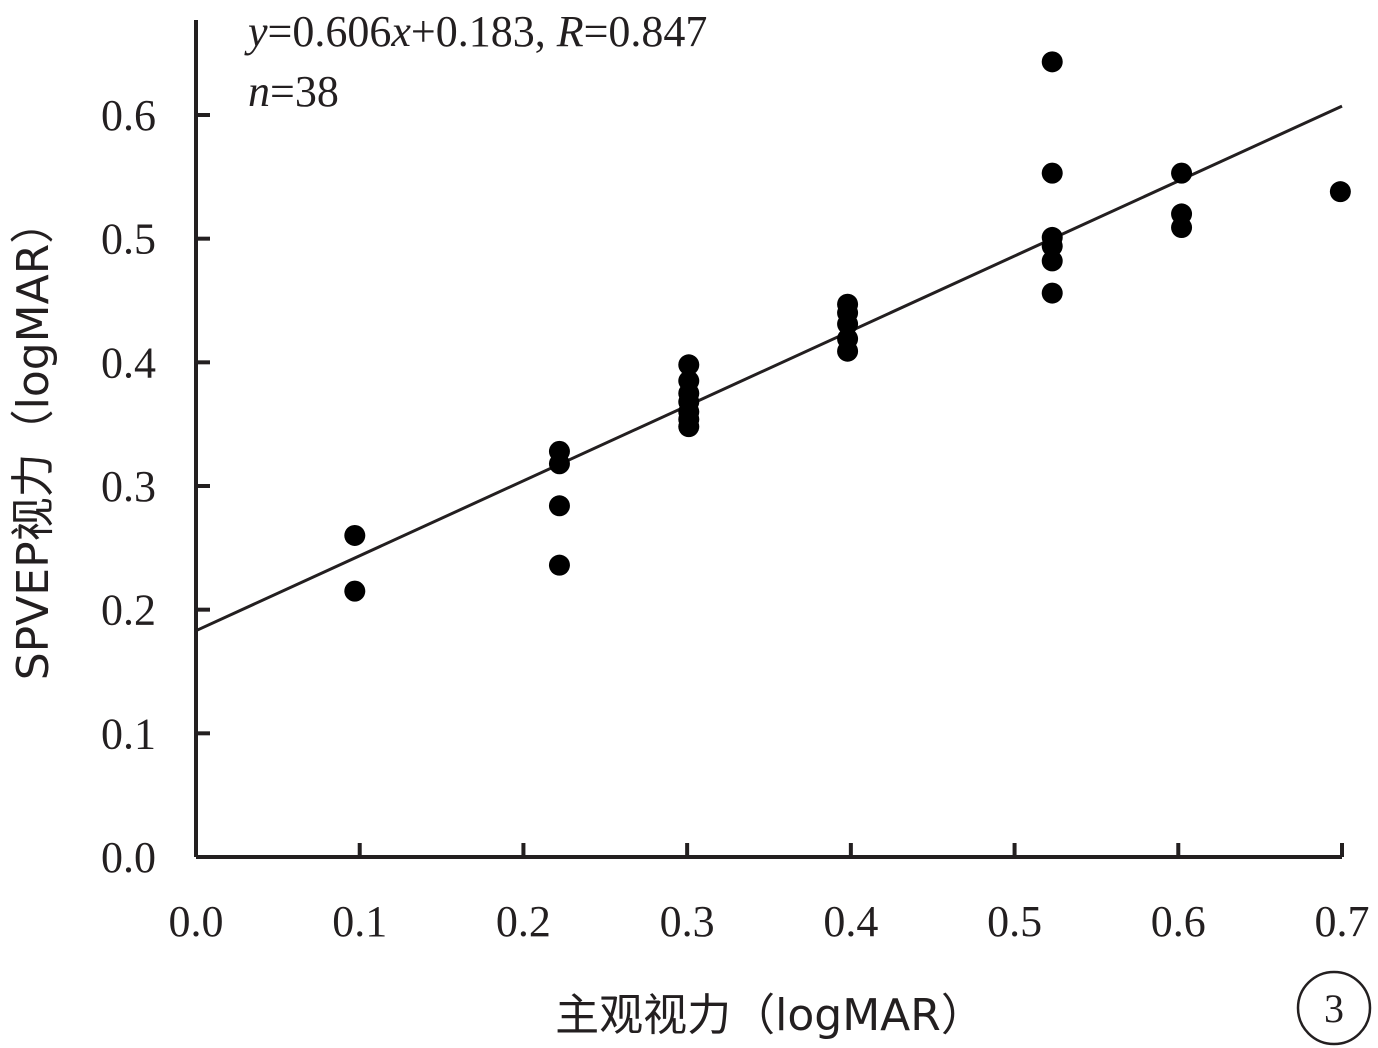  Describe the element at coordinates (259, 91) in the screenshot. I see `sample-size-n-symbol: n` at that location.